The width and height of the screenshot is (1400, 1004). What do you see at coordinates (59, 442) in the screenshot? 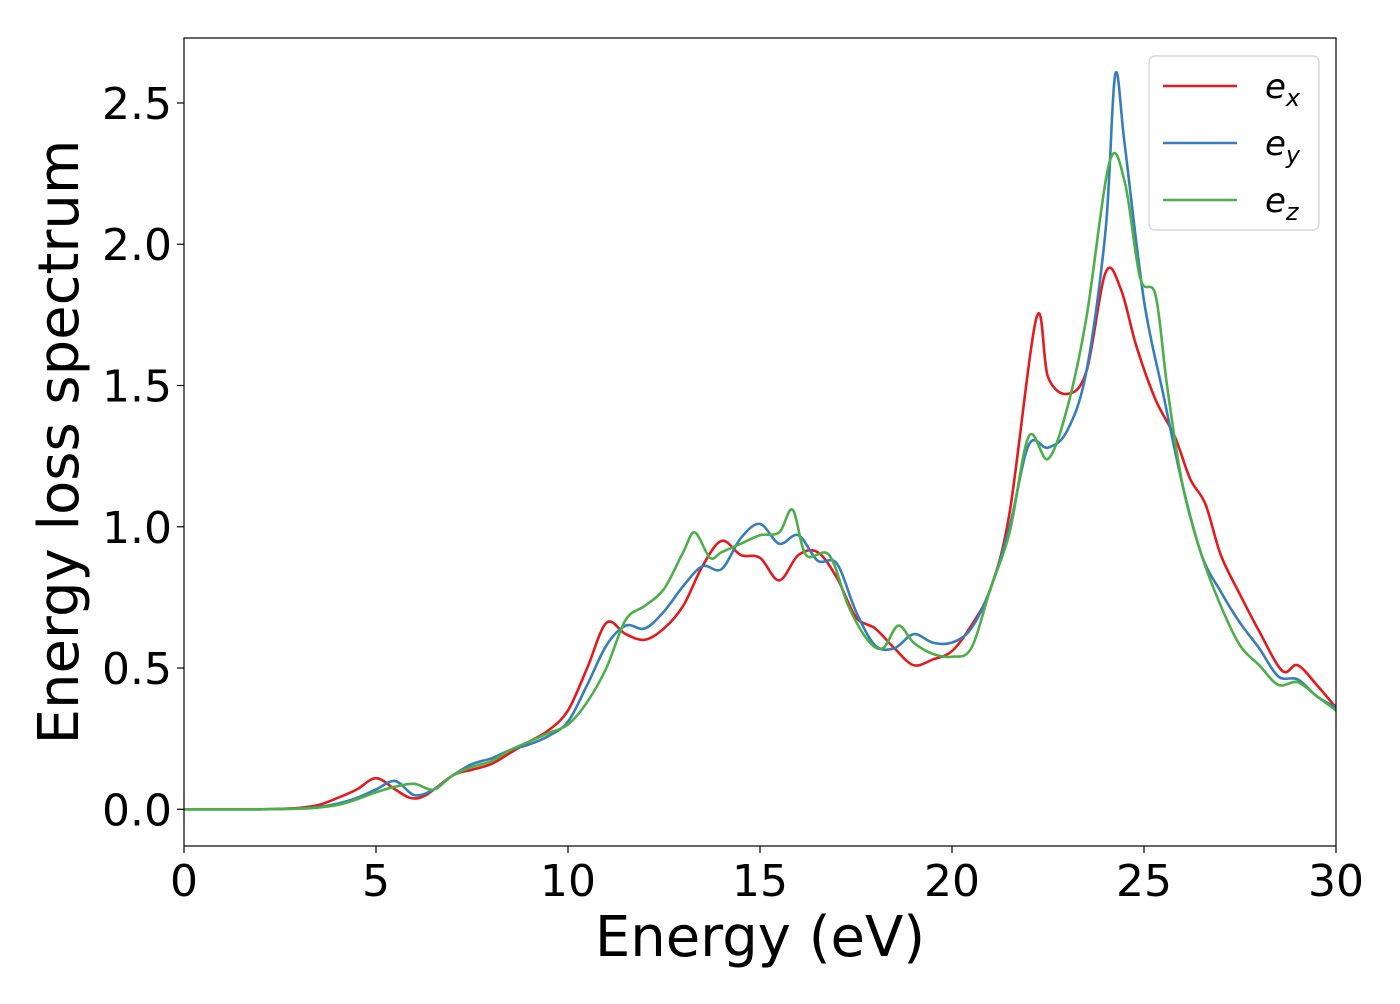
I see `y-axis-label: Energy loss spectrum` at bounding box center [59, 442].